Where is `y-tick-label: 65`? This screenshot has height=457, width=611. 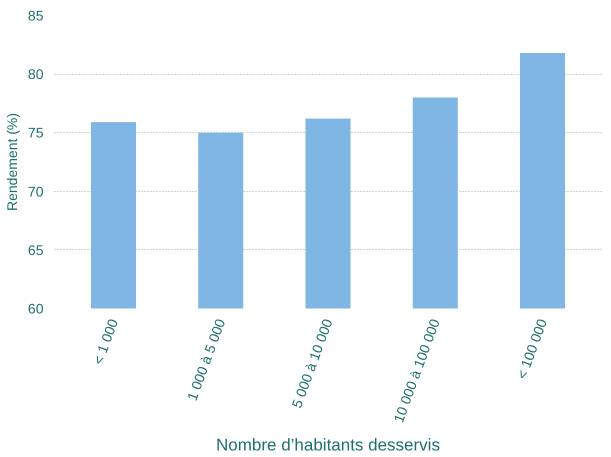 y-tick-label: 65 is located at coordinates (36, 250).